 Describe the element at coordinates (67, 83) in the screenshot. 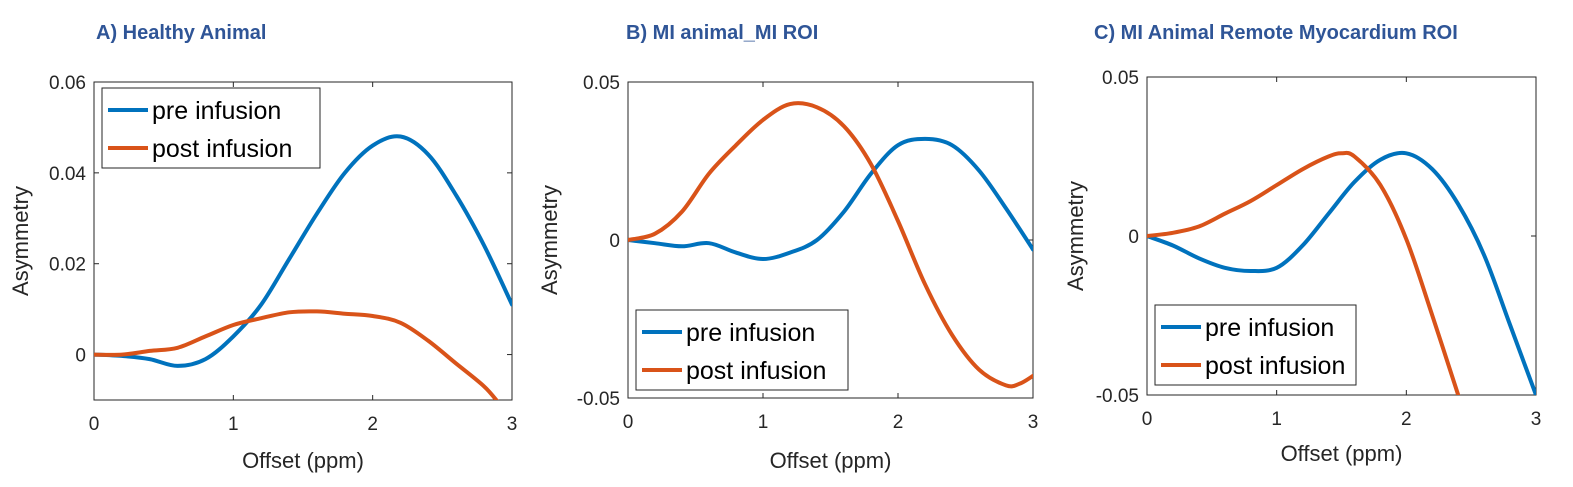

I see `y-tick-label: 0.06` at that location.